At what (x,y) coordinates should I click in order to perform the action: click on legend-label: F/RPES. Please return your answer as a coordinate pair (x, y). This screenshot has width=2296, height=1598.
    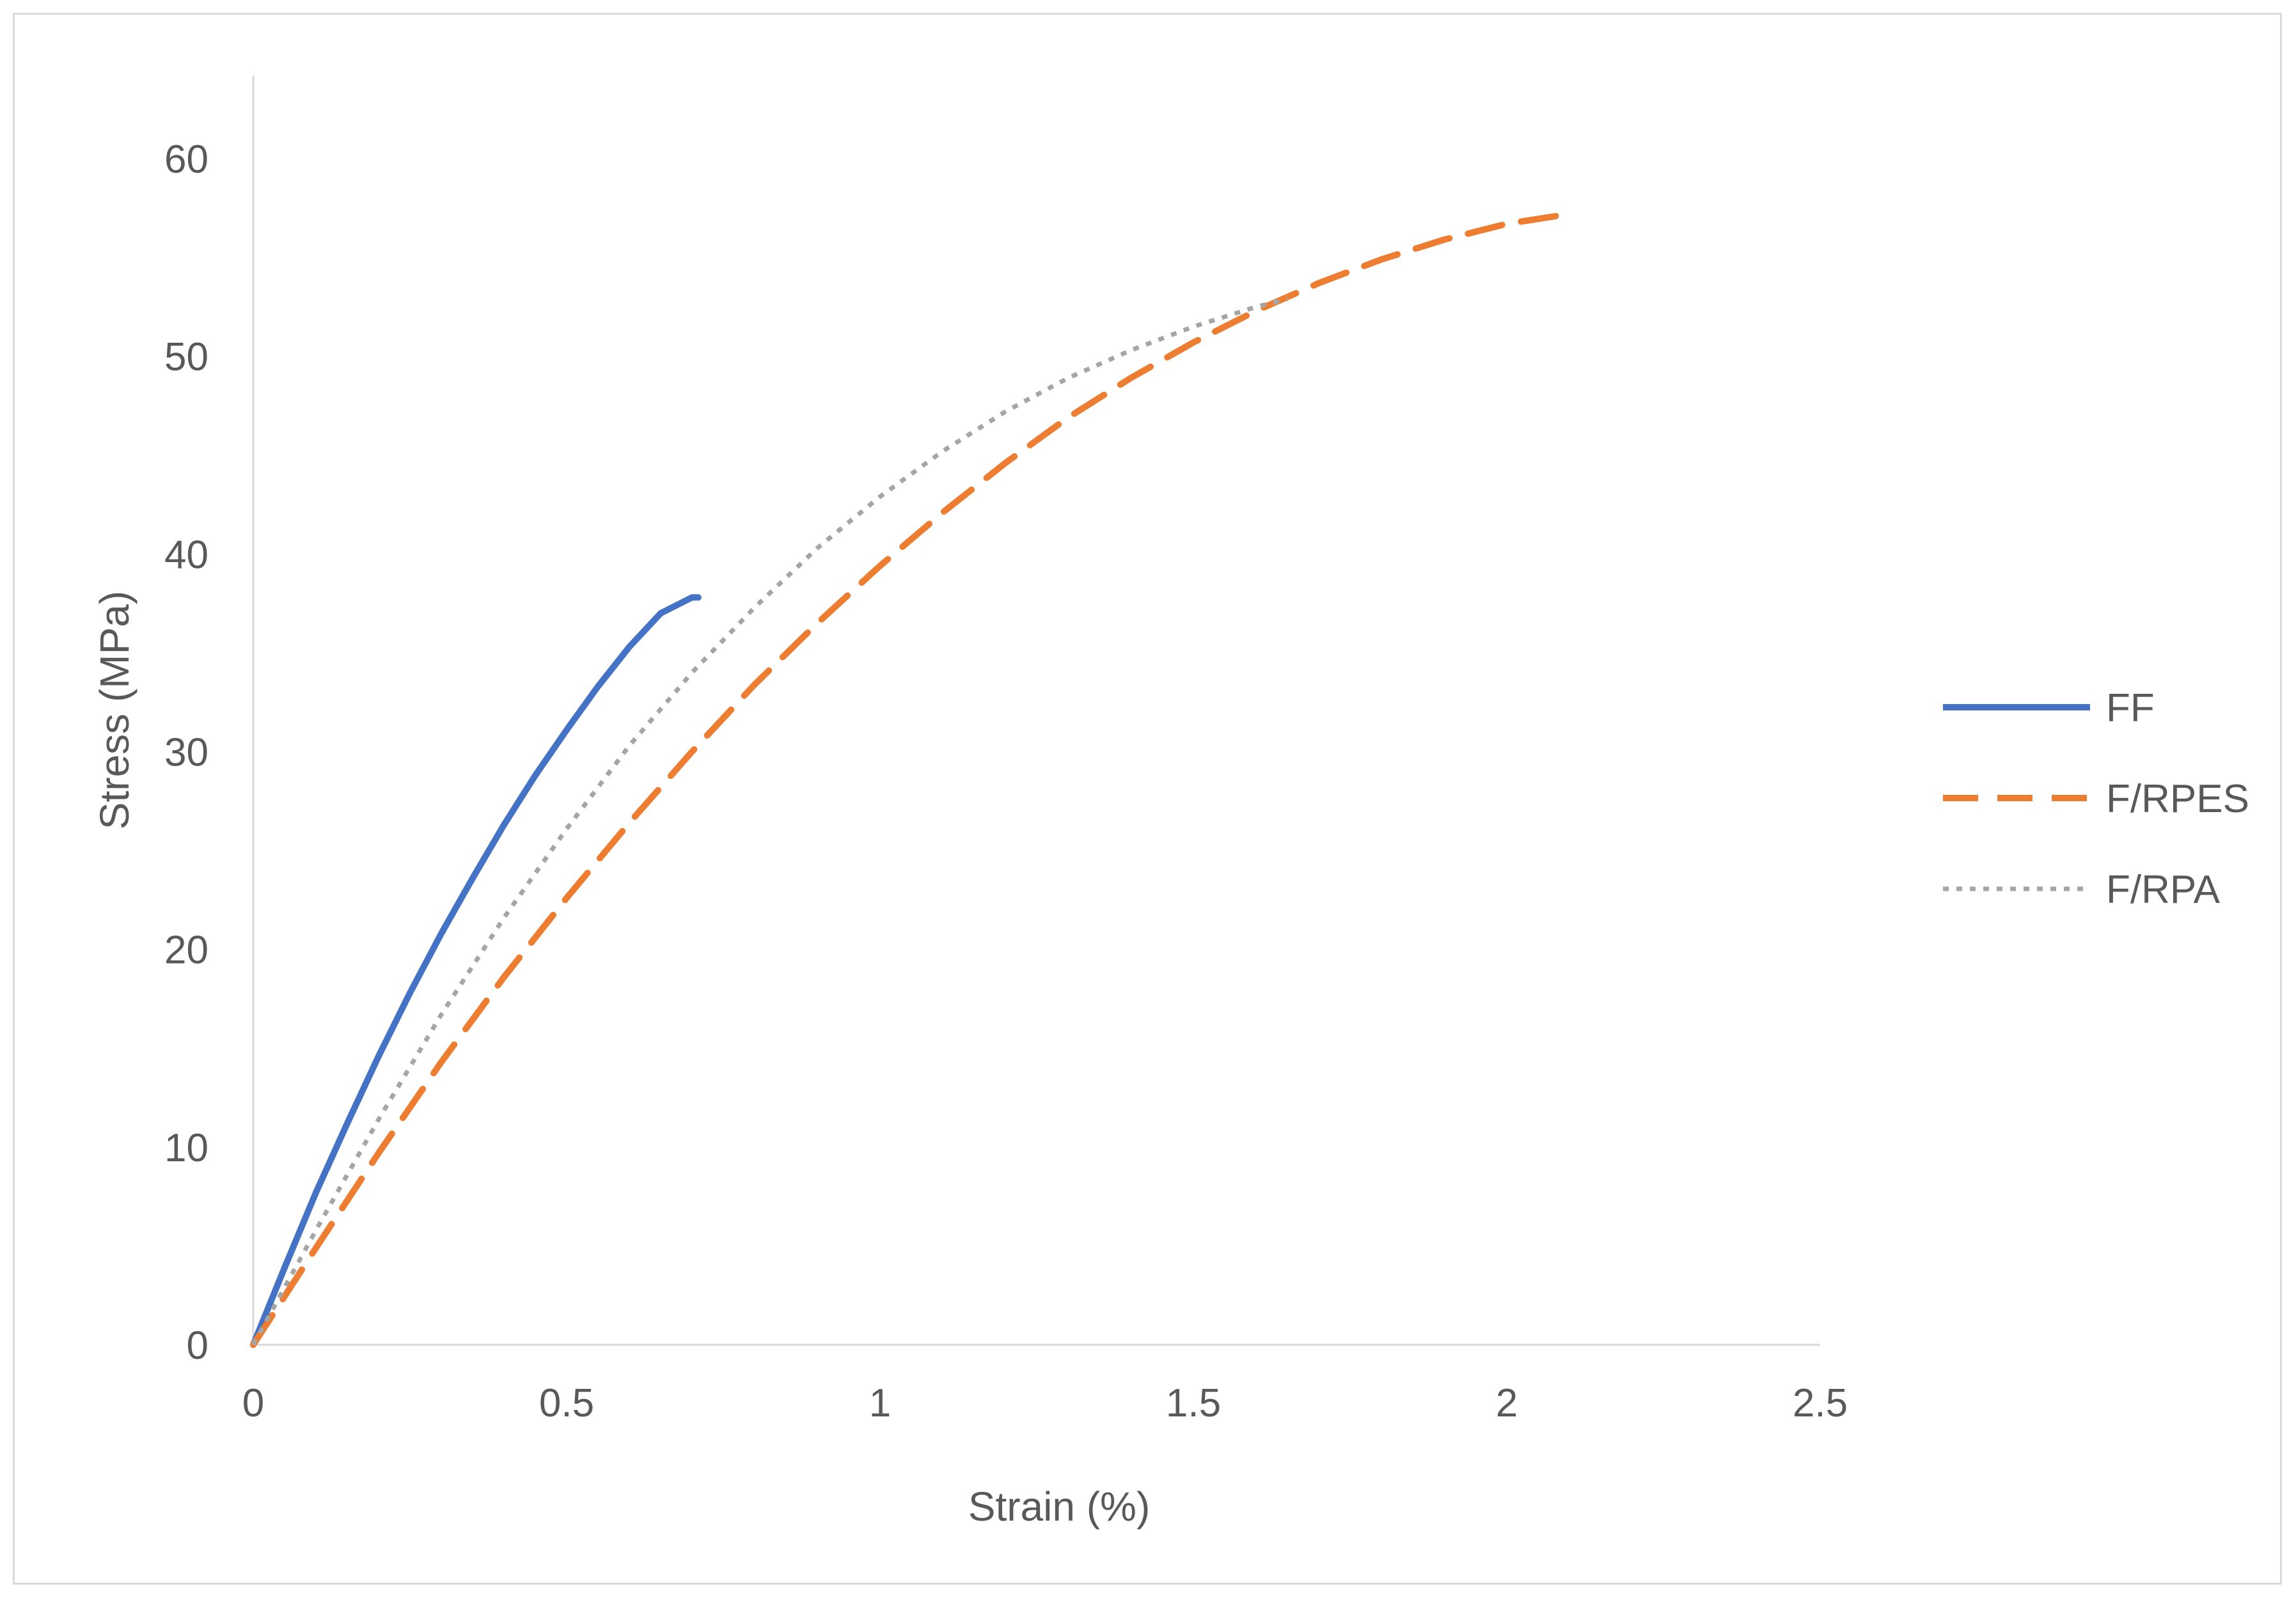
    Looking at the image, I should click on (2177, 799).